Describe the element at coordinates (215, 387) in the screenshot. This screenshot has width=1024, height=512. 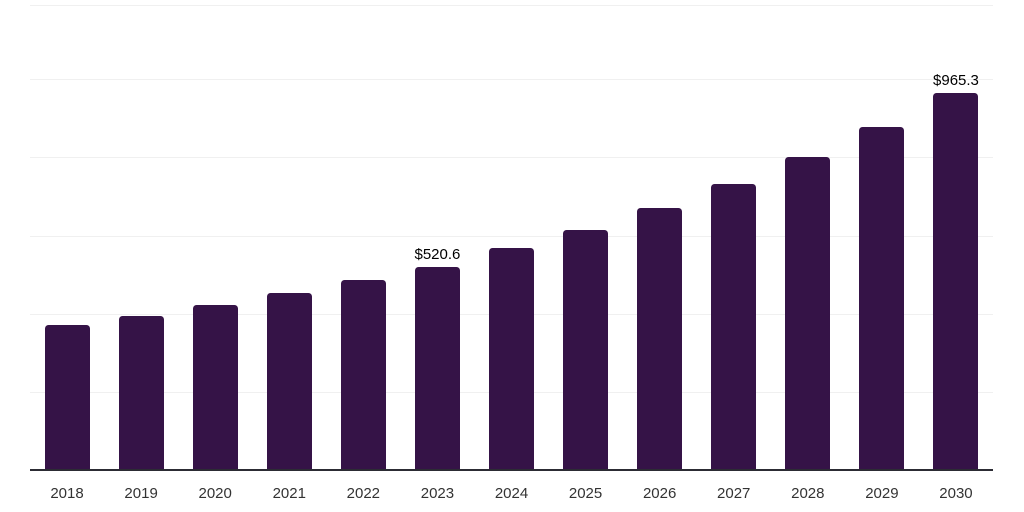
I see `bar-2020` at that location.